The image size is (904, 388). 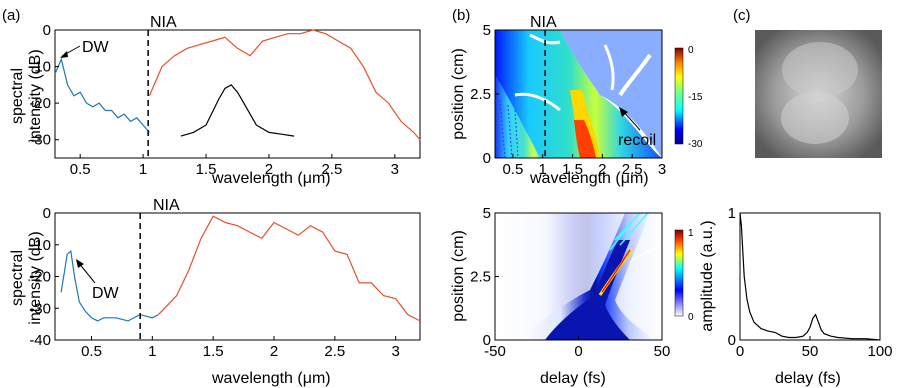 What do you see at coordinates (573, 378) in the screenshot?
I see `xlabel-b-bottom: delay (fs)` at bounding box center [573, 378].